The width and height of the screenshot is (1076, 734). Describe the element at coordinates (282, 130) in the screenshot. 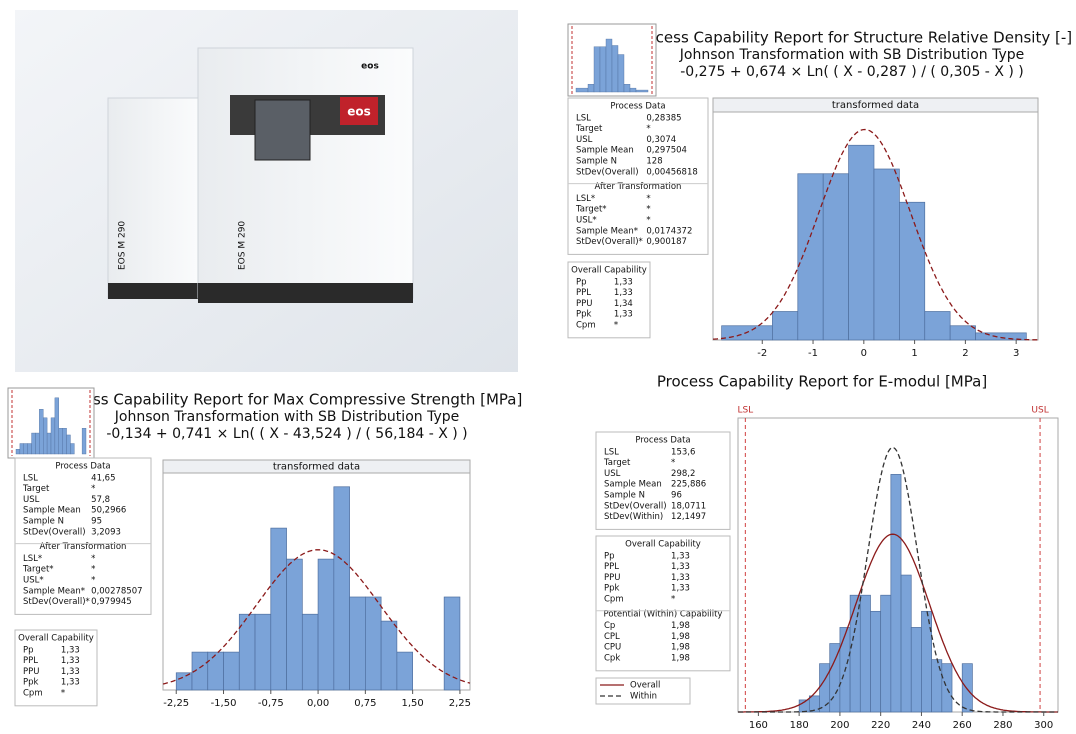

I see `machine-window` at that location.